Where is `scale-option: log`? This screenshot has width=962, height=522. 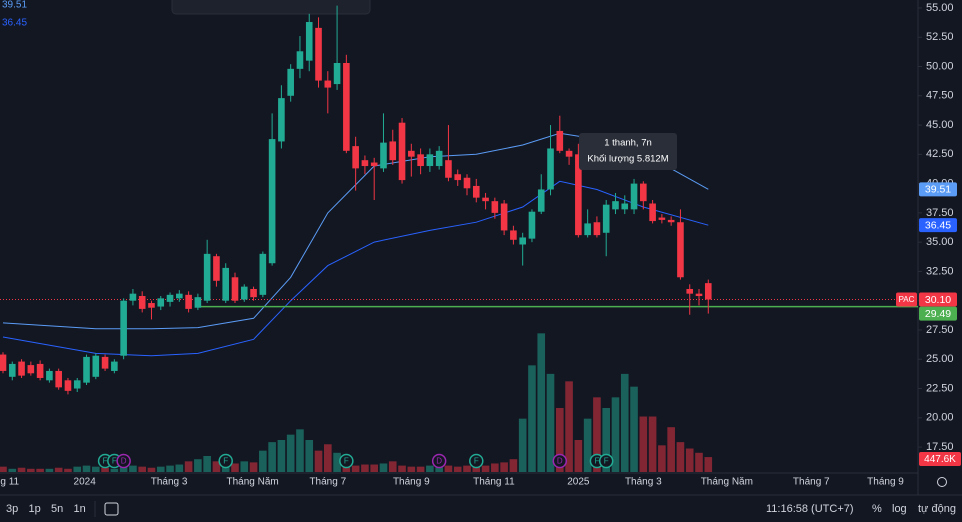 scale-option: log is located at coordinates (899, 509).